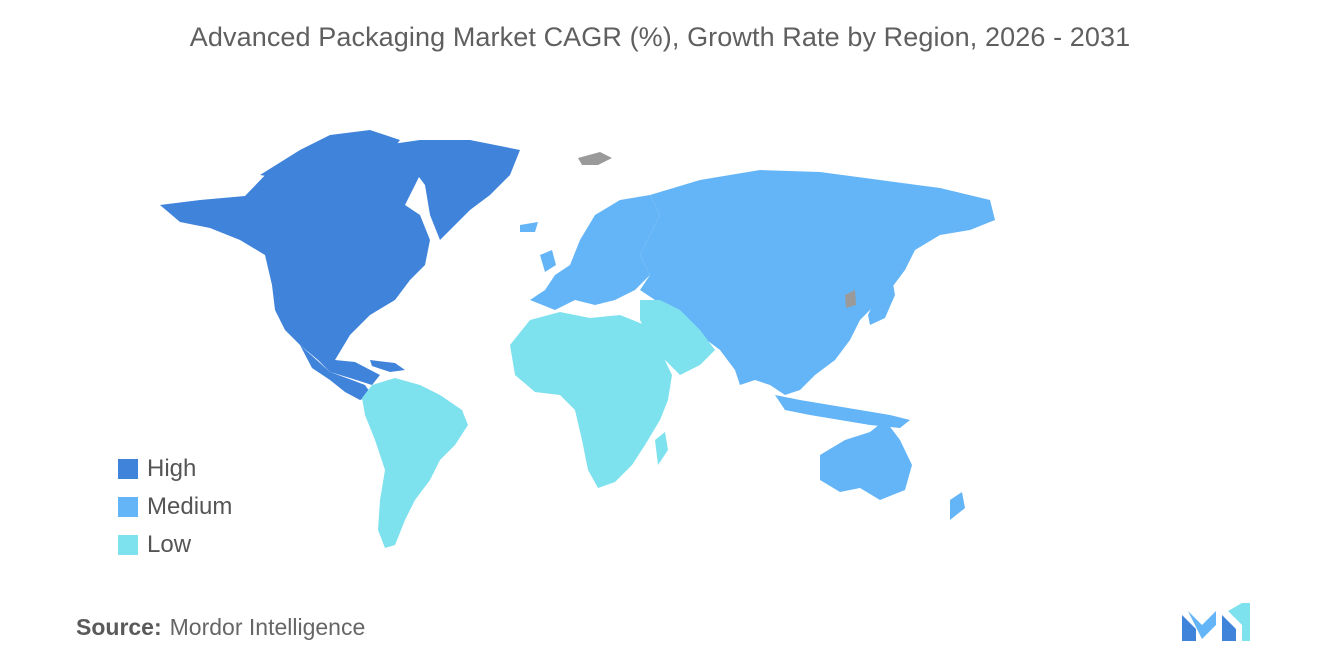 This screenshot has height=665, width=1320. I want to click on region-australia, so click(866, 460).